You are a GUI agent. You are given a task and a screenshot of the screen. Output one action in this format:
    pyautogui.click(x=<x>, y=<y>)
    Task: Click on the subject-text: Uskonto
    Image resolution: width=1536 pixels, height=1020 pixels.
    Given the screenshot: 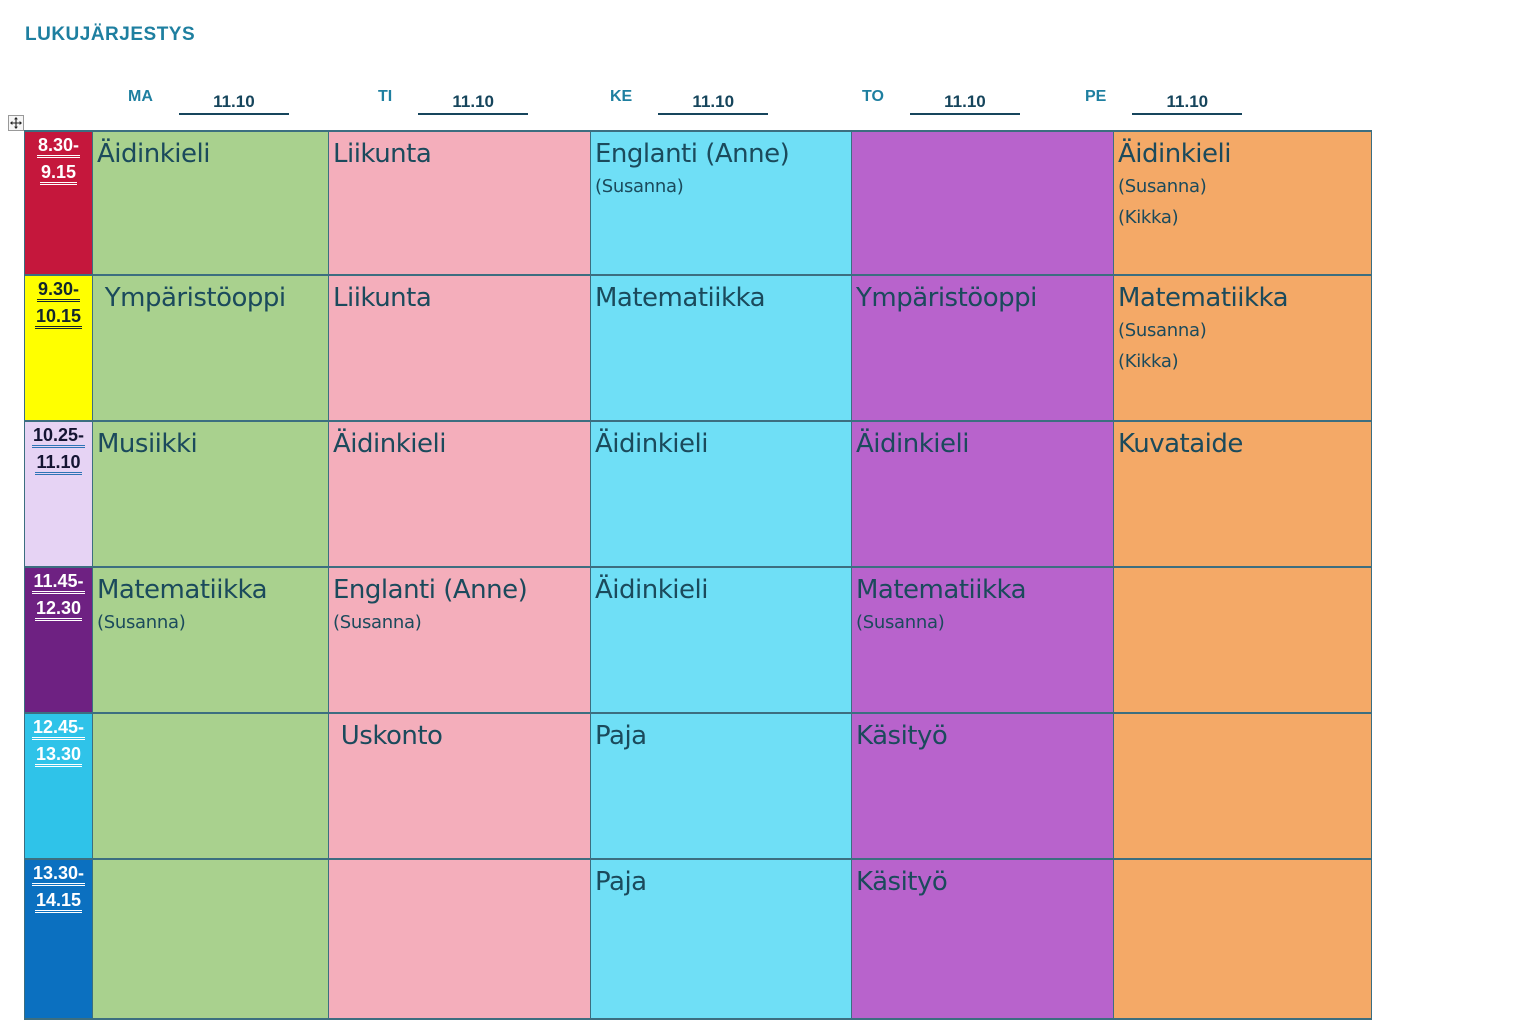 What is the action you would take?
    pyautogui.click(x=388, y=736)
    